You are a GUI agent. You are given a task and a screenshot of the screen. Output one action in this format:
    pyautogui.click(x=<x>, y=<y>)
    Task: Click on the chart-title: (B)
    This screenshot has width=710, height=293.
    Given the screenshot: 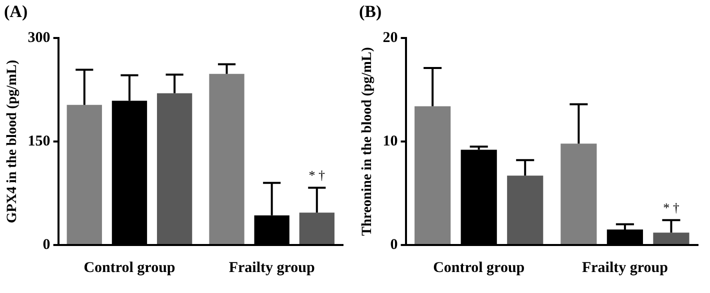 What is the action you would take?
    pyautogui.click(x=370, y=12)
    